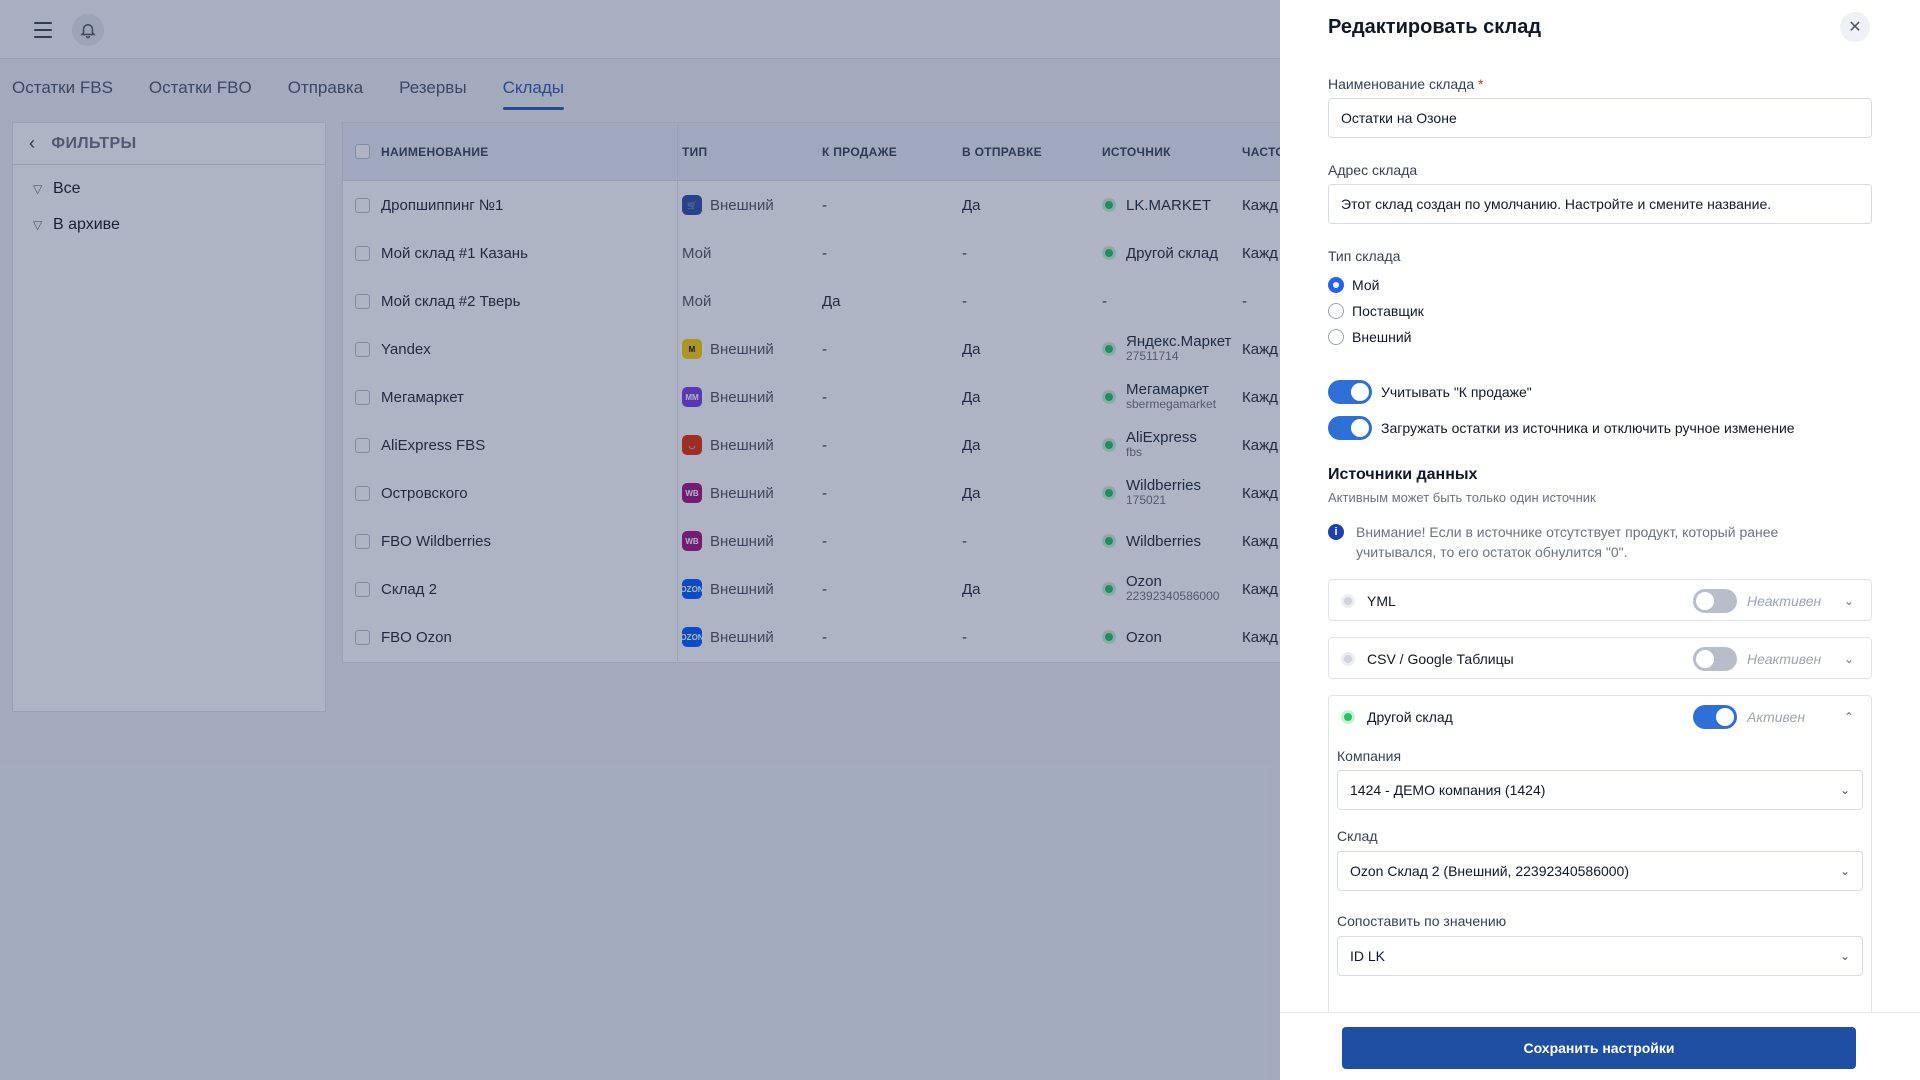 This screenshot has height=1080, width=1920. What do you see at coordinates (1600, 658) in the screenshot?
I see `source-card-csv: CSV / Google Таблицы Неактивен ⌄` at bounding box center [1600, 658].